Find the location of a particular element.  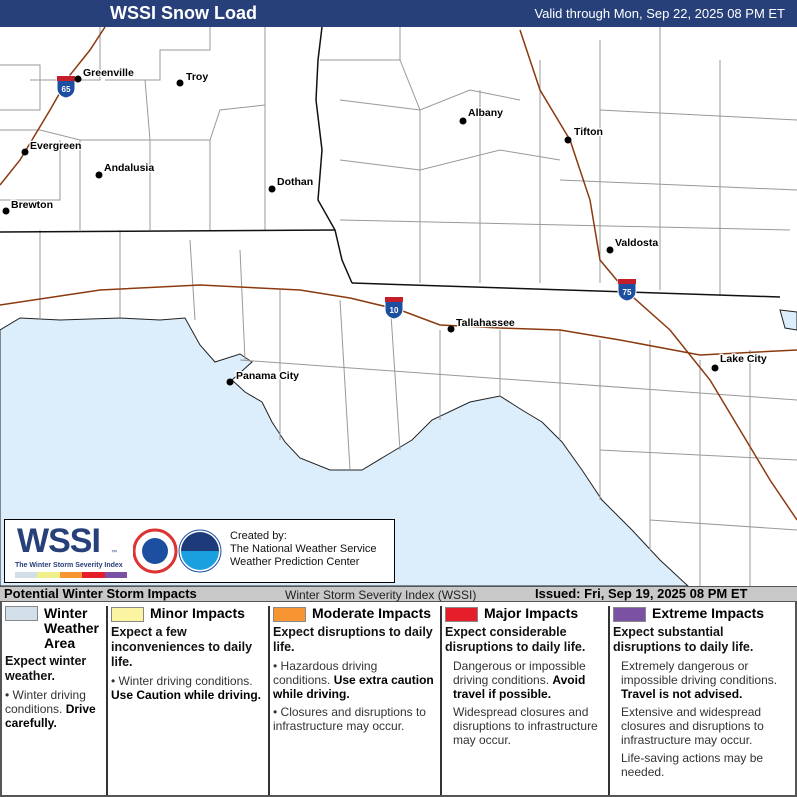

legend-item-title: Extreme Impacts is located at coordinates (708, 613).